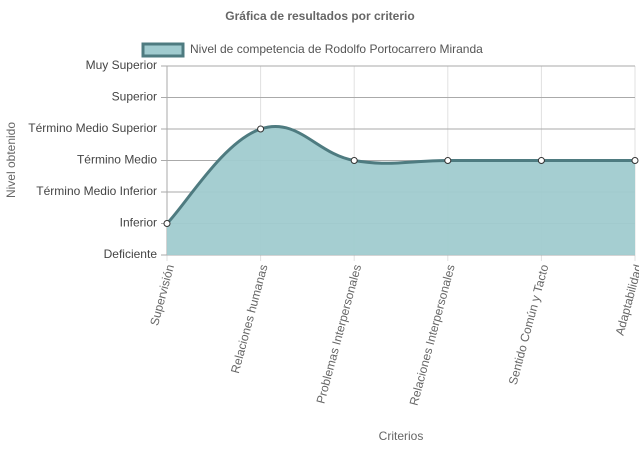 This screenshot has width=639, height=449. I want to click on x-tick-label: Supervisión, so click(162, 295).